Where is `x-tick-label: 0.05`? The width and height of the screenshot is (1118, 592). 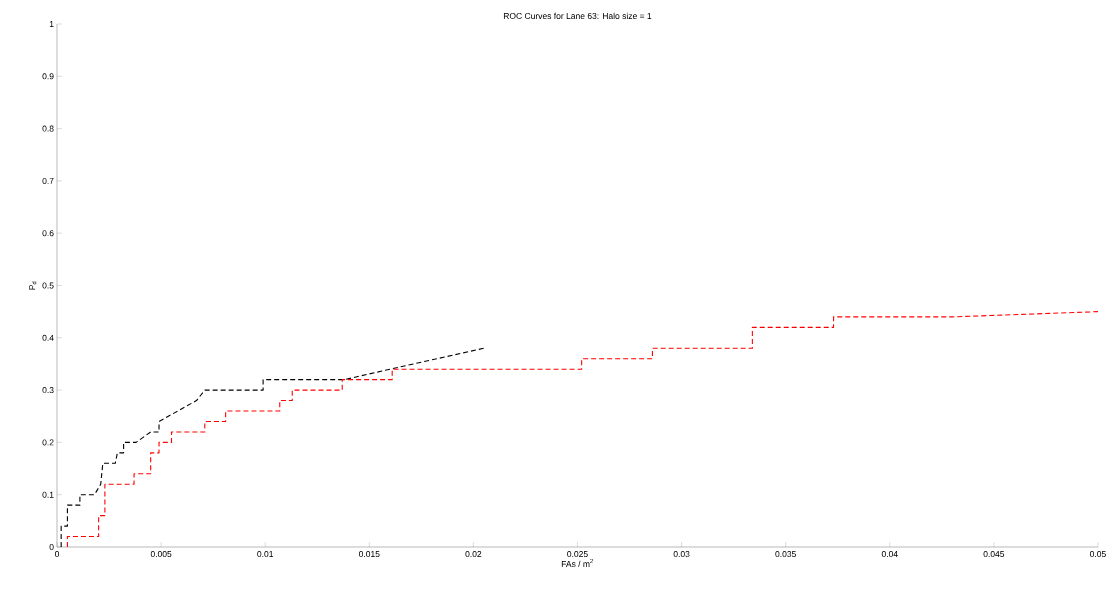
x-tick-label: 0.05 is located at coordinates (1098, 554).